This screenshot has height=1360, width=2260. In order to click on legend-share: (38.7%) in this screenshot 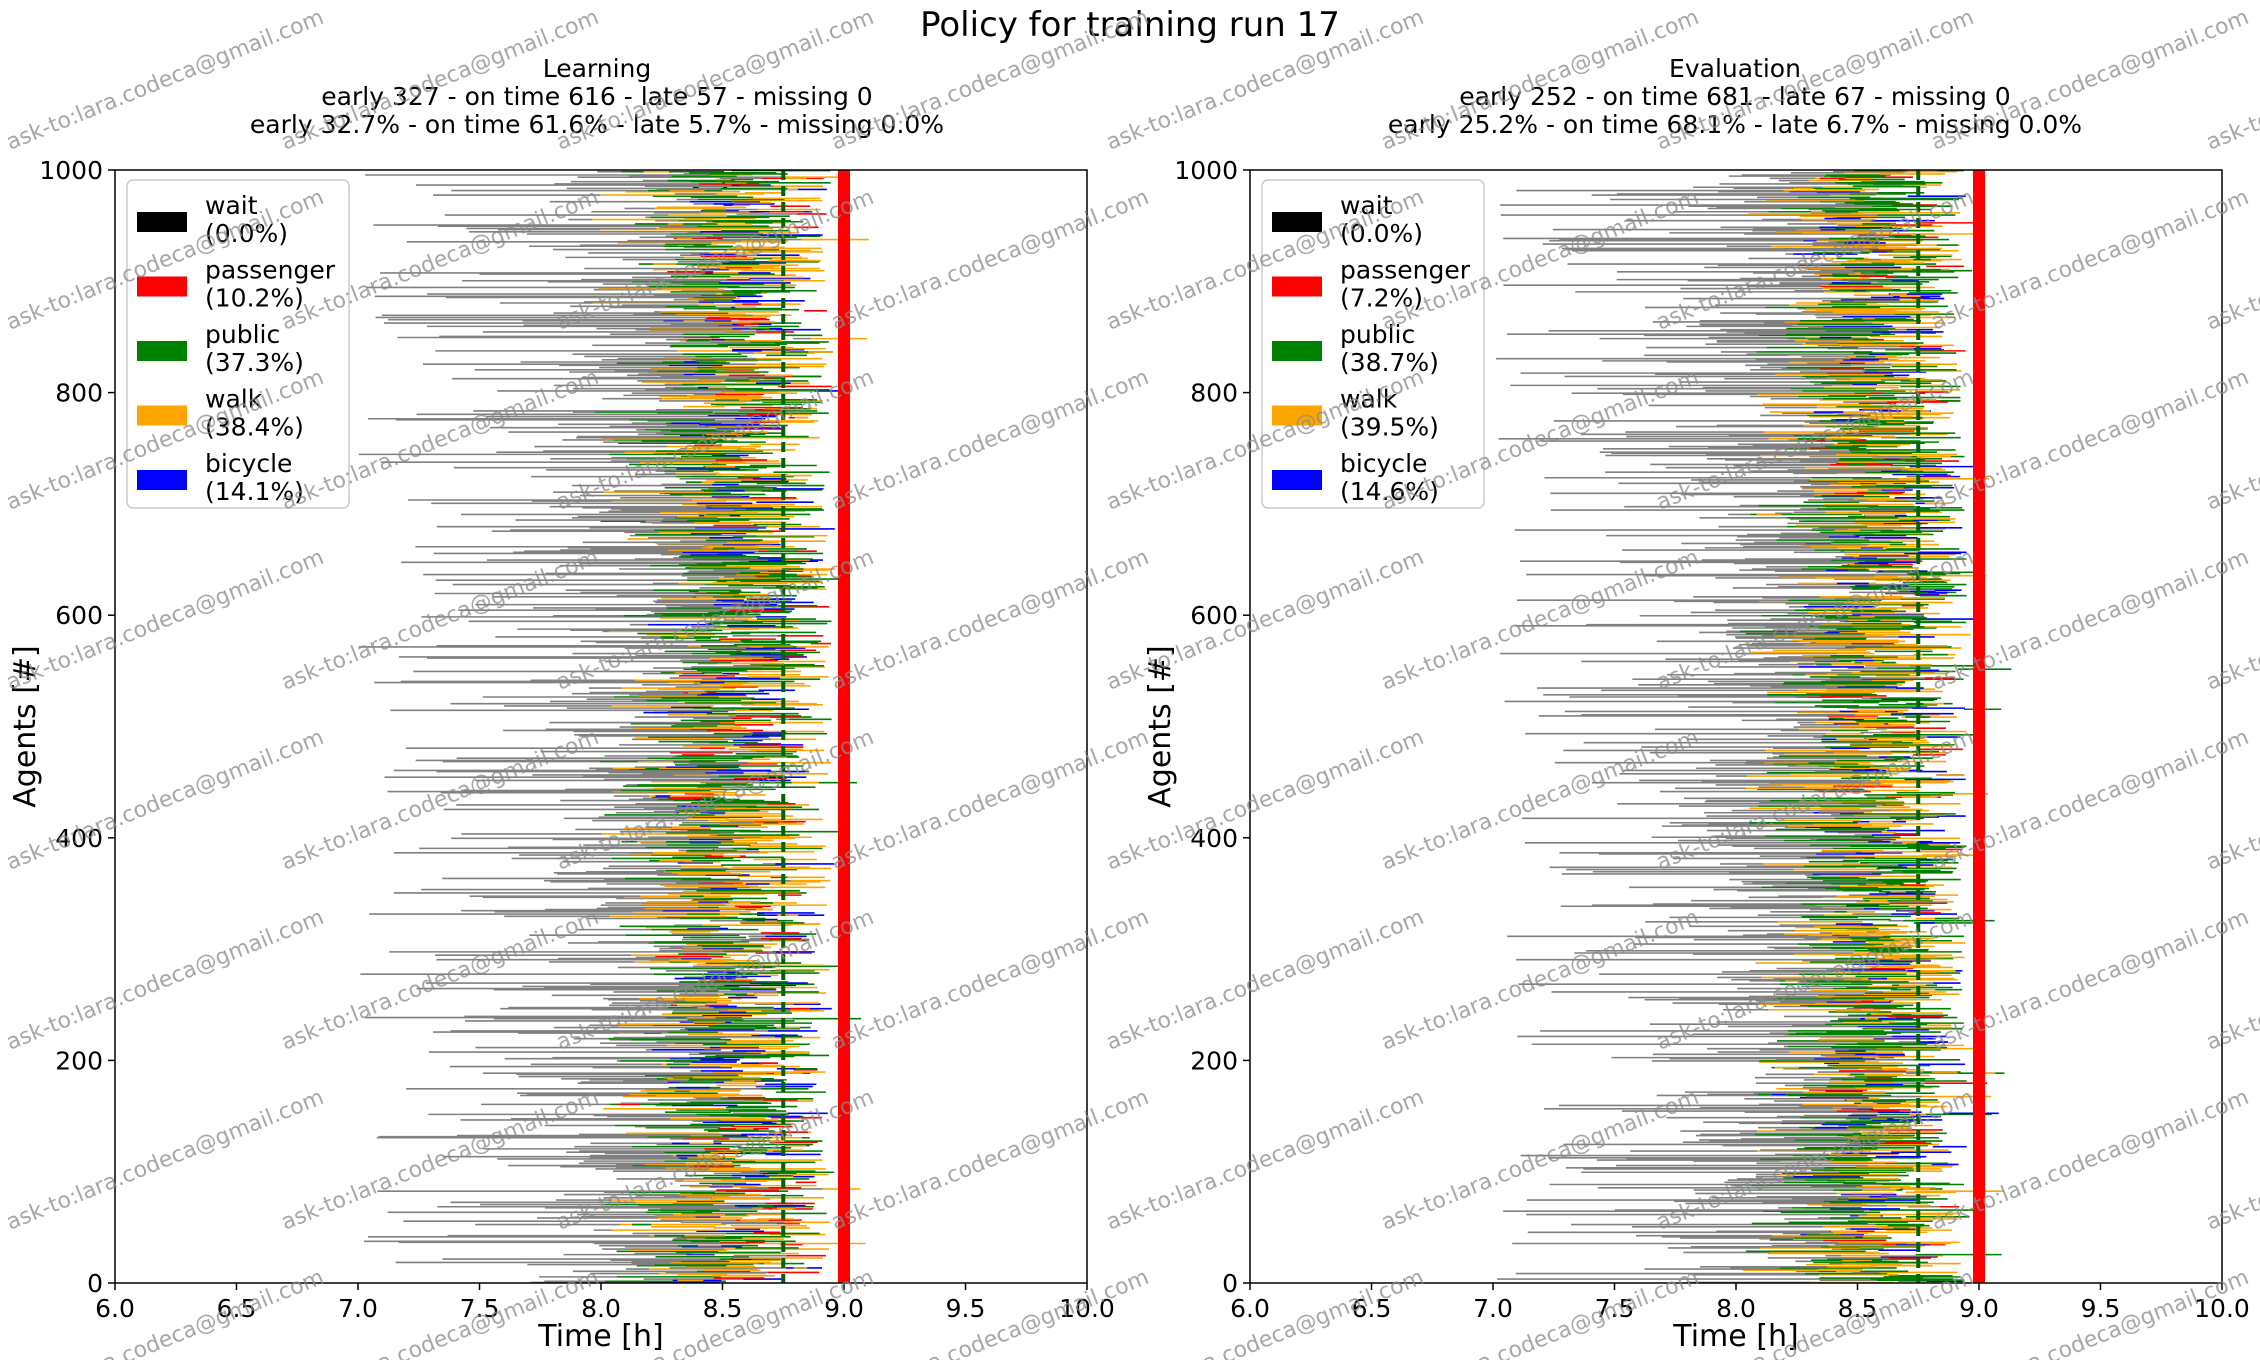, I will do `click(1389, 362)`.